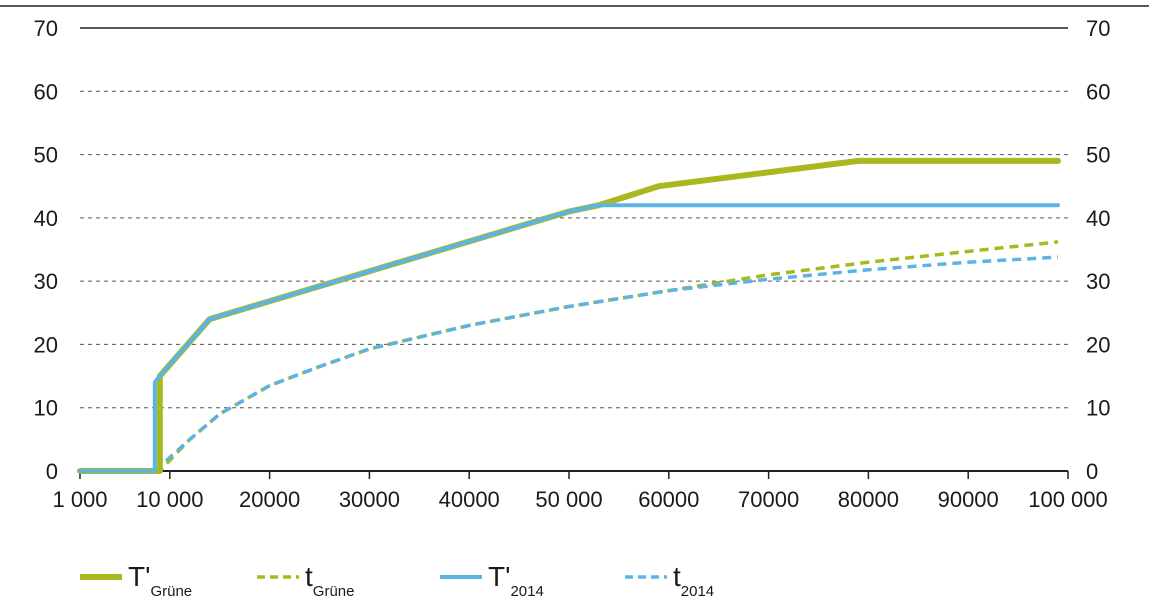 The height and width of the screenshot is (603, 1149). Describe the element at coordinates (46, 281) in the screenshot. I see `y-tick-label-left: 30` at that location.